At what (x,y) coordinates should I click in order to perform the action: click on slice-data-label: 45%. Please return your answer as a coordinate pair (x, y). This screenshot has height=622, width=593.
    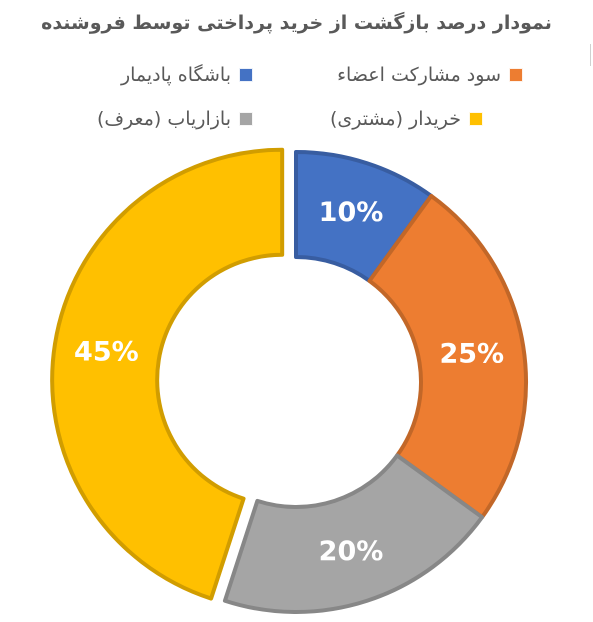
    Looking at the image, I should click on (106, 351).